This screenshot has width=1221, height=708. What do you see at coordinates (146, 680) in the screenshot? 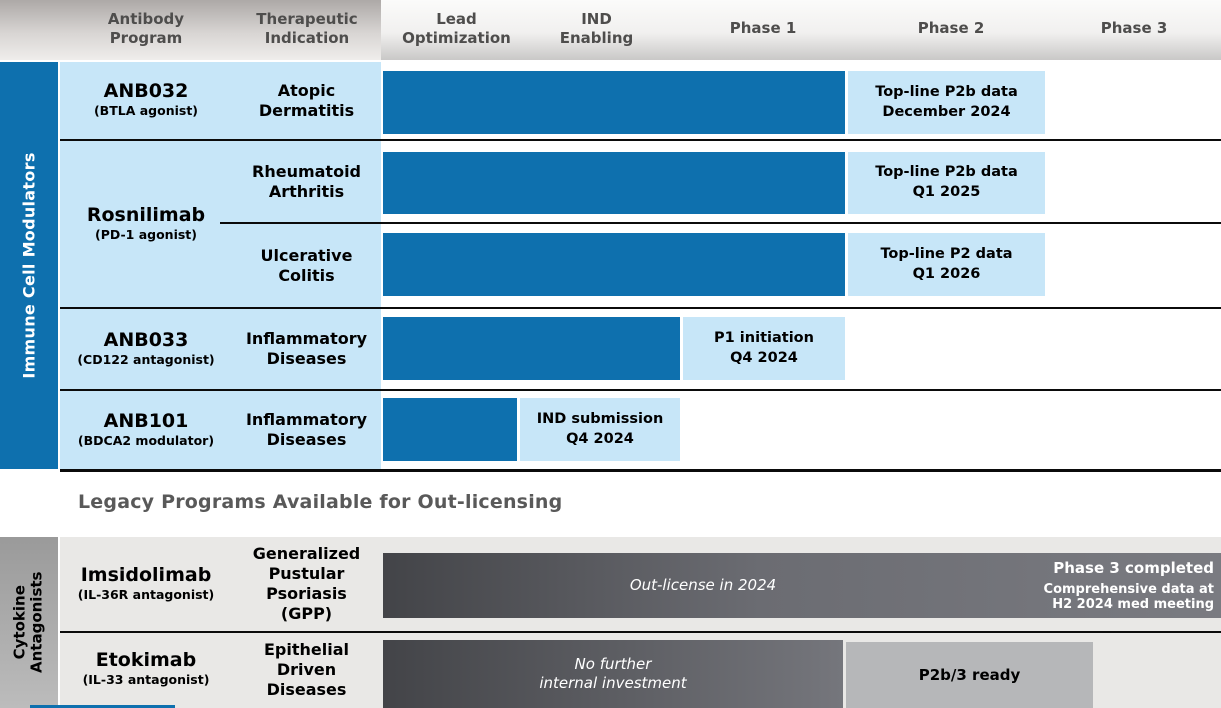
I see `program-mechanism: (IL-33 antagonist)` at bounding box center [146, 680].